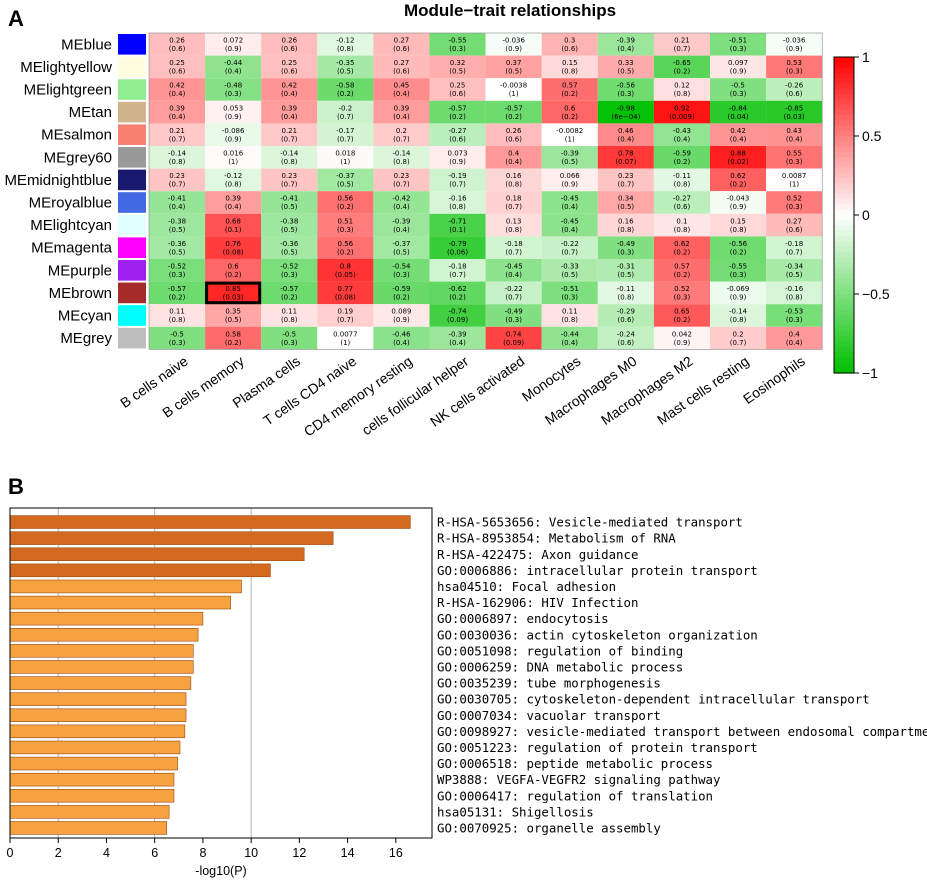 Image resolution: width=927 pixels, height=880 pixels. What do you see at coordinates (85, 316) in the screenshot?
I see `row-label: MEcyan` at bounding box center [85, 316].